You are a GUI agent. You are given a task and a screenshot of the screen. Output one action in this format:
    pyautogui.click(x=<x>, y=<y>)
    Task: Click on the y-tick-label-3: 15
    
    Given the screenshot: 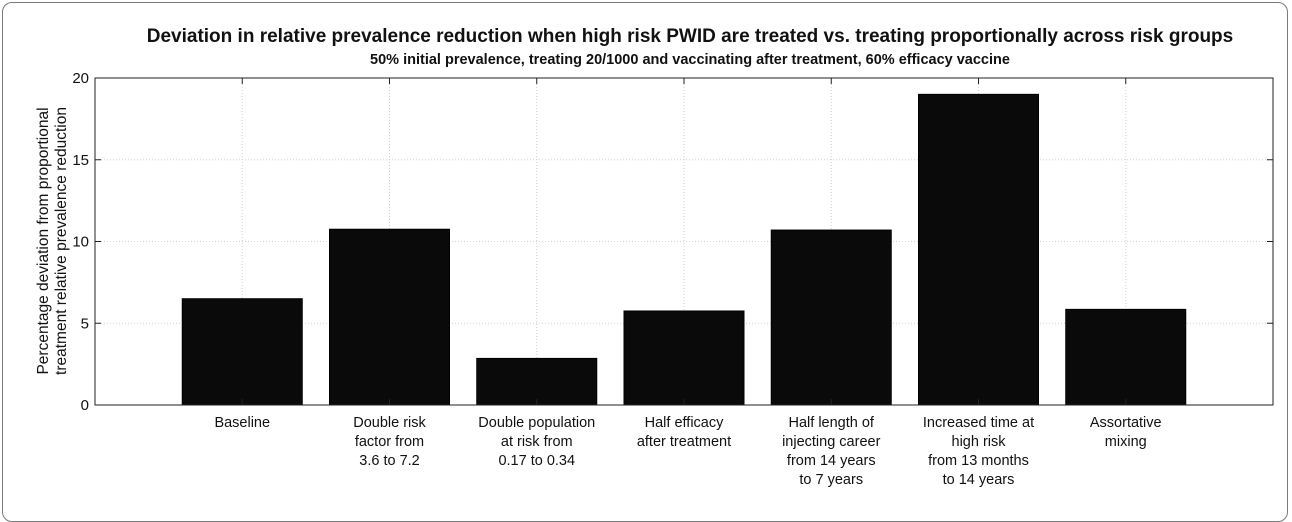 What is the action you would take?
    pyautogui.click(x=80, y=160)
    